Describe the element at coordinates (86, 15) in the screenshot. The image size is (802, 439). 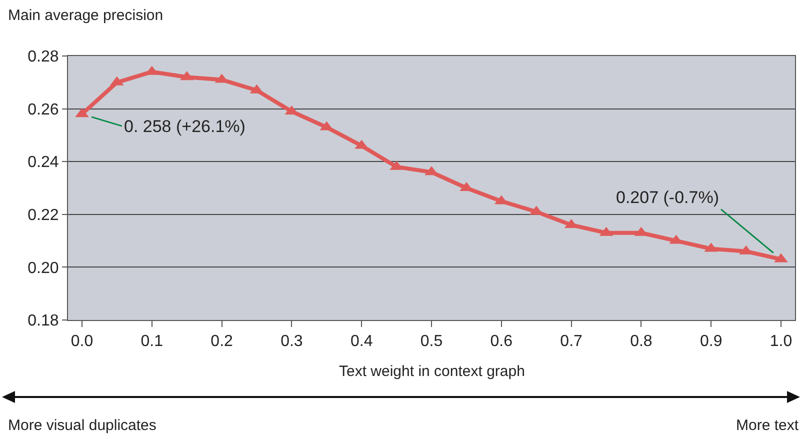
I see `y-axis-title: Main average precision` at that location.